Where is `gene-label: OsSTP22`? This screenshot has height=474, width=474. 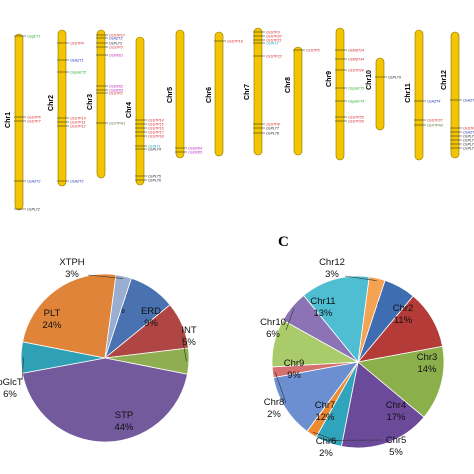
gene-label: OsSTP22 is located at coordinates (274, 56).